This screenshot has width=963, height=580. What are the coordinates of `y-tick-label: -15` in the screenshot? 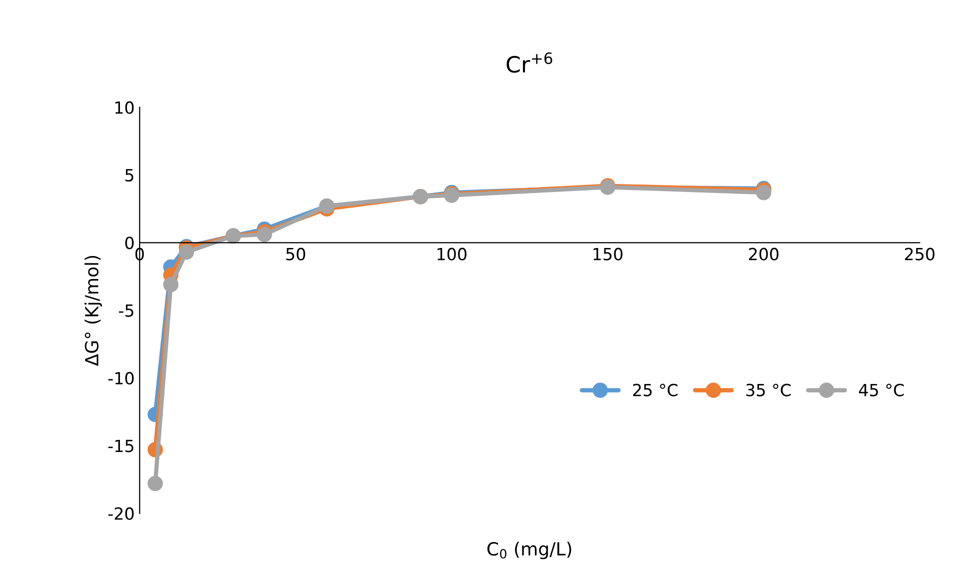 It's located at (121, 446).